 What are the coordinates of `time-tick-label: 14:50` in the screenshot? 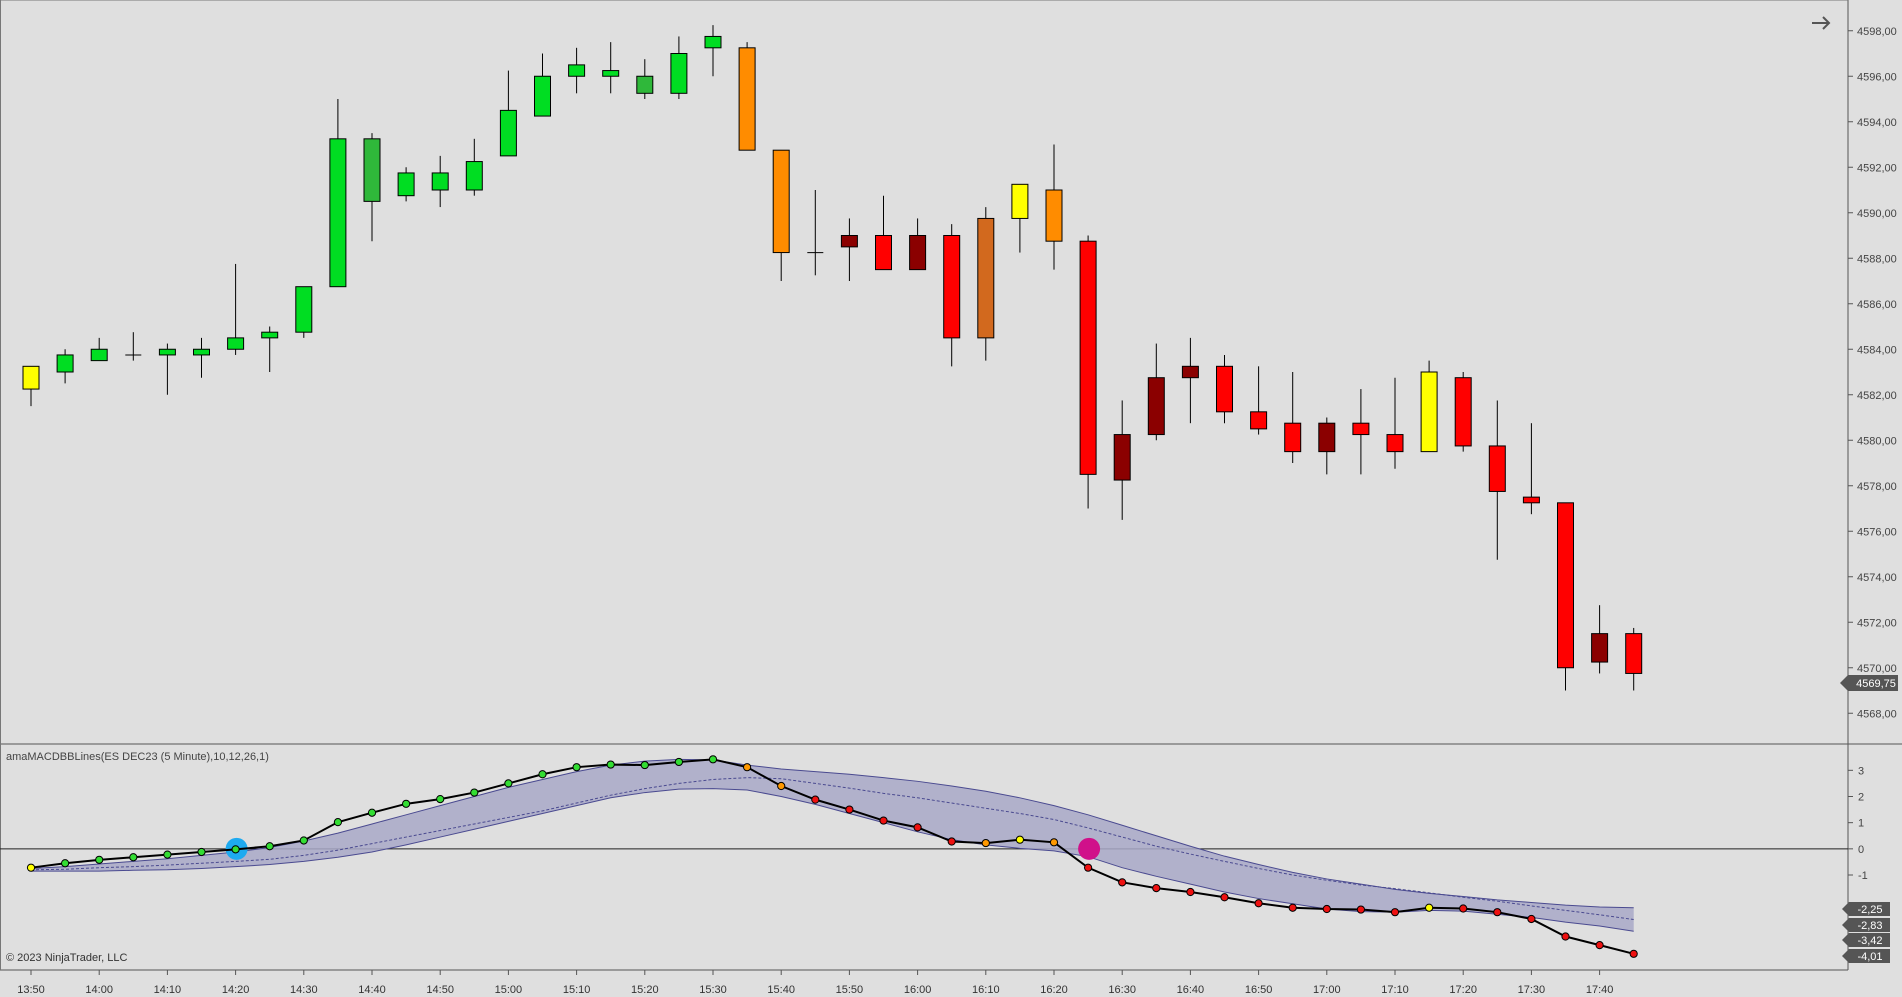 It's located at (440, 990).